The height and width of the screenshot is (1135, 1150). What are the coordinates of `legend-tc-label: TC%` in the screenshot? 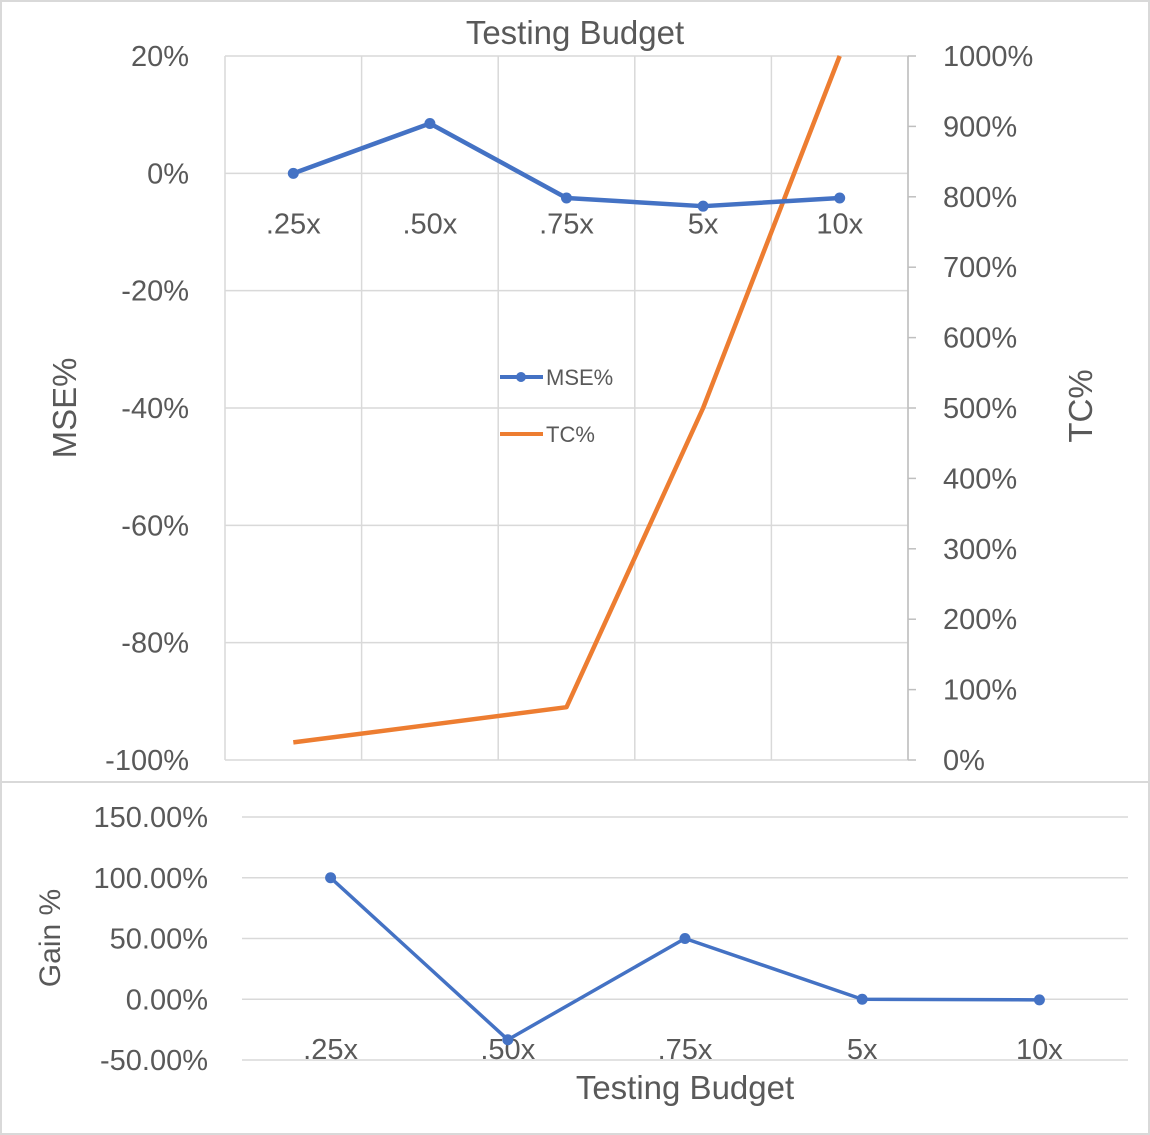 It's located at (570, 434).